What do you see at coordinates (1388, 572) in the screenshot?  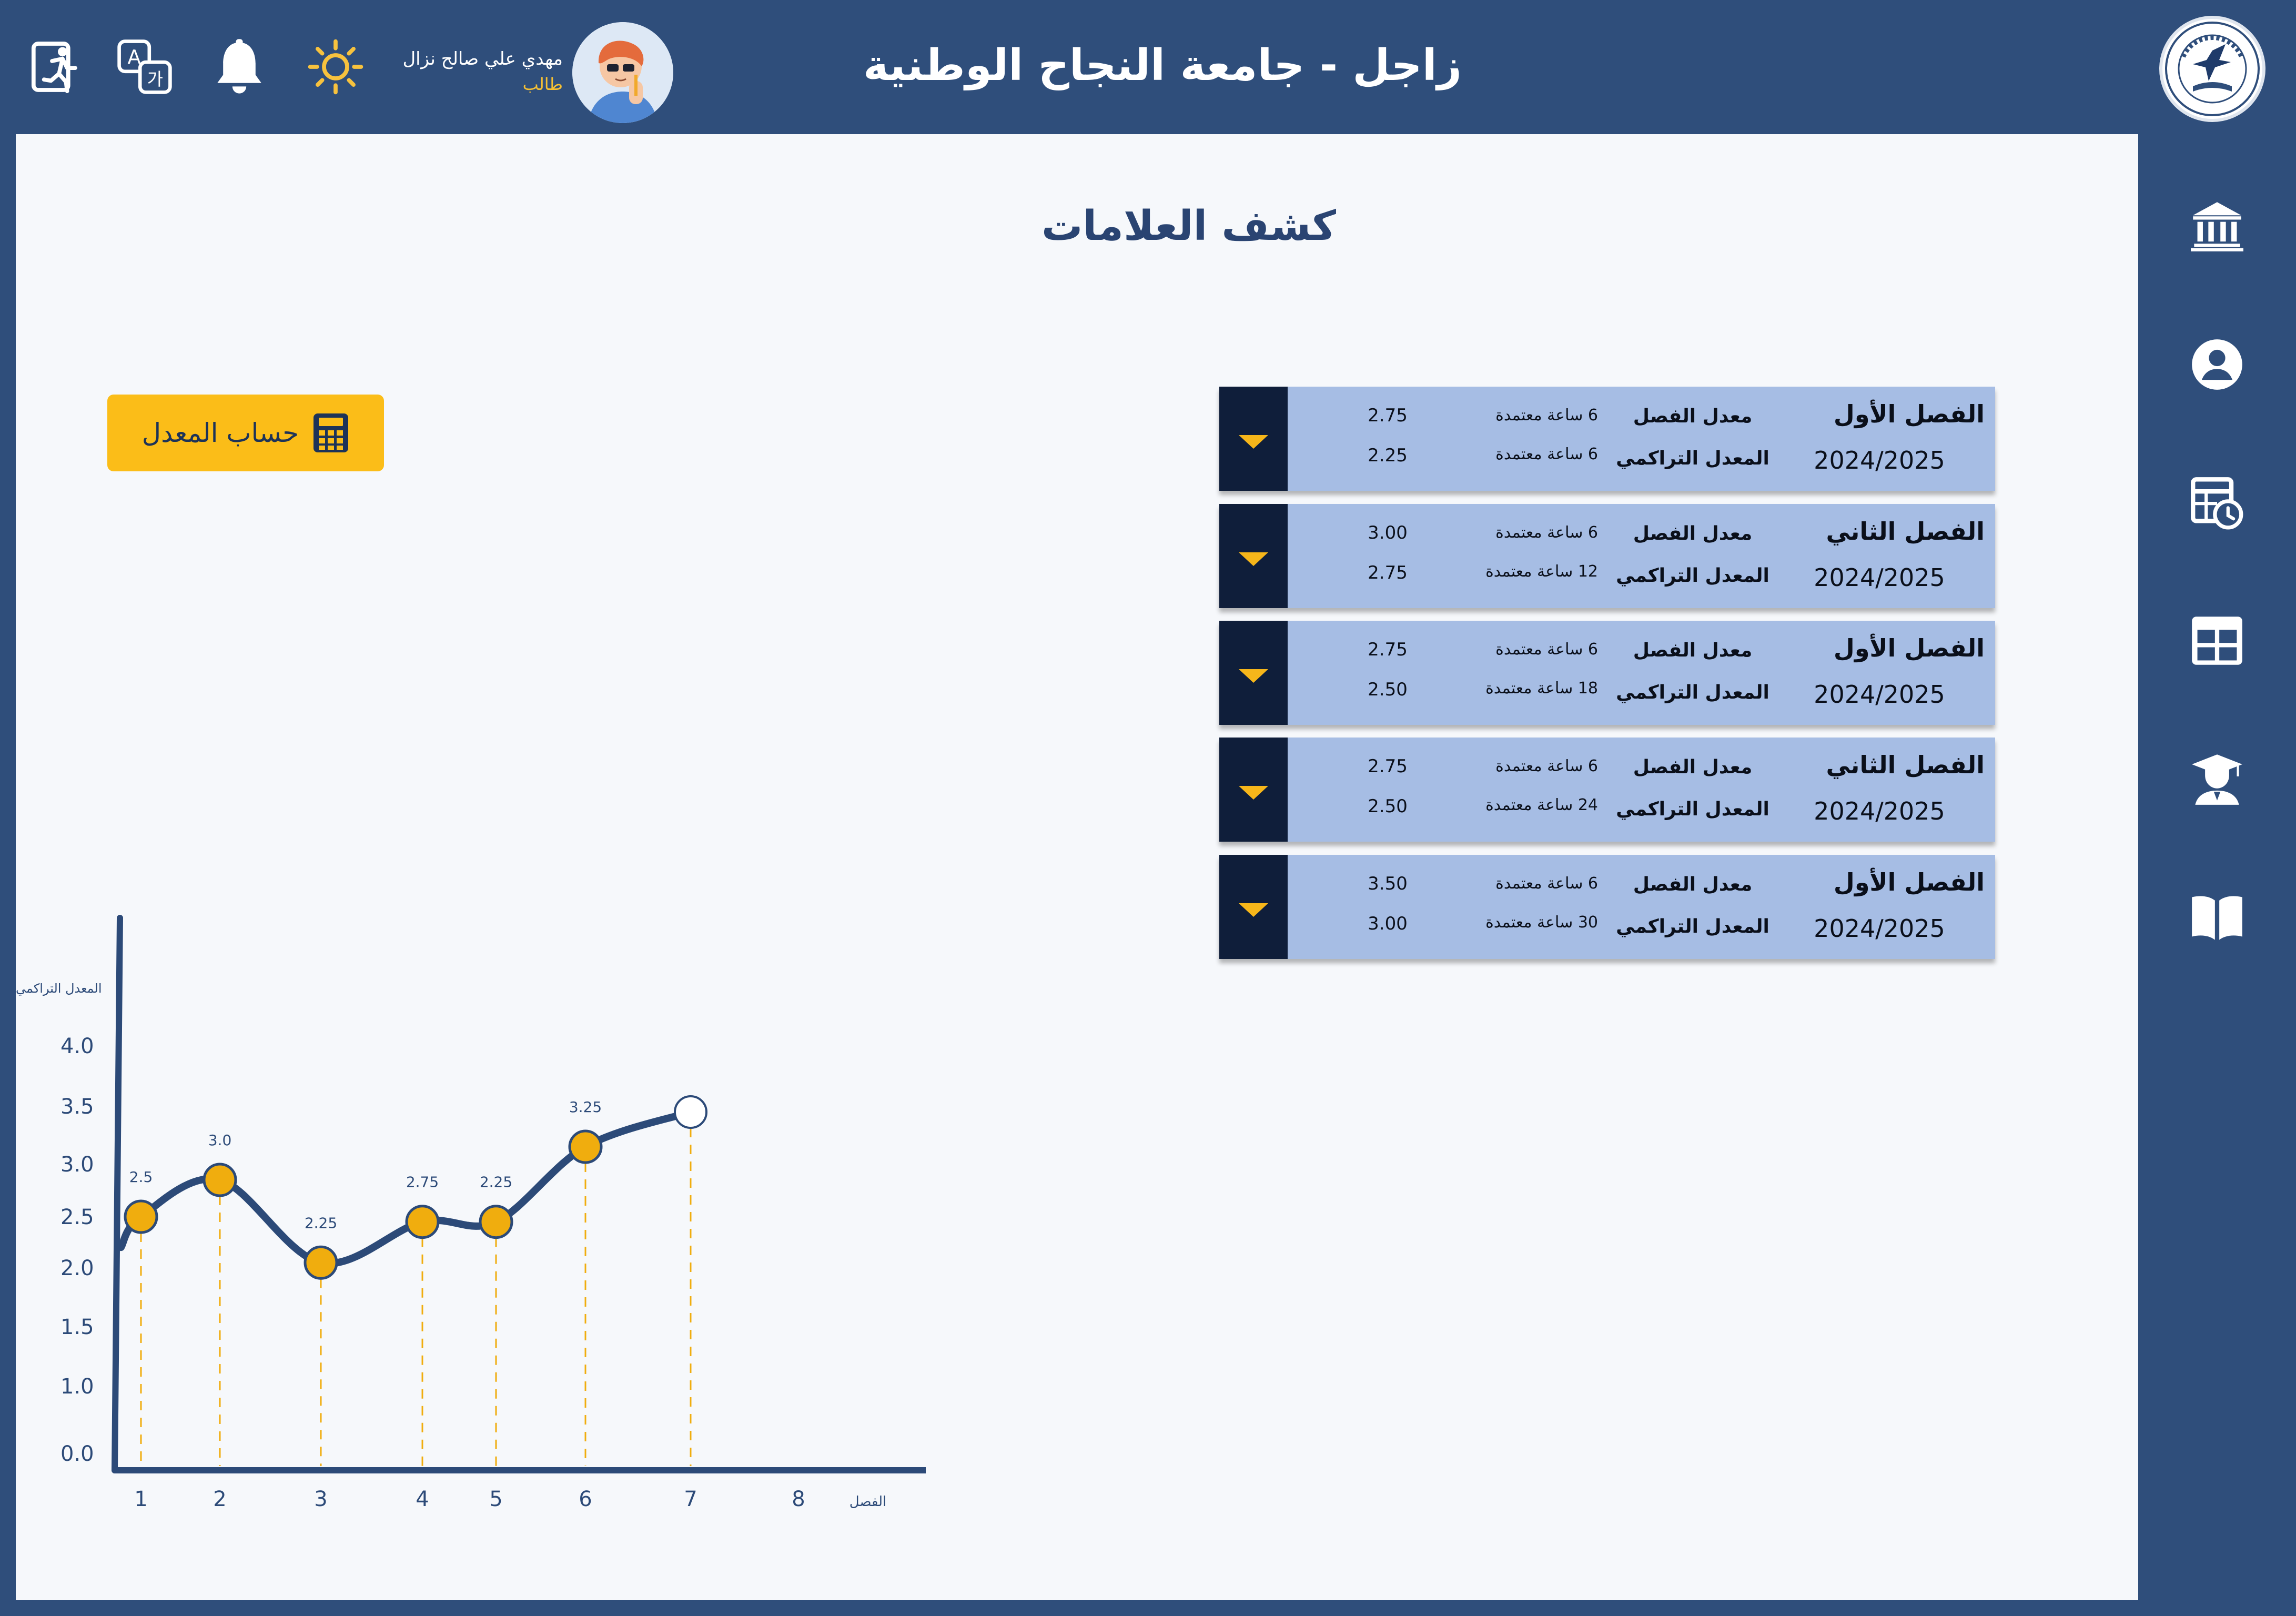 I see `cumulative-average: 2.75` at bounding box center [1388, 572].